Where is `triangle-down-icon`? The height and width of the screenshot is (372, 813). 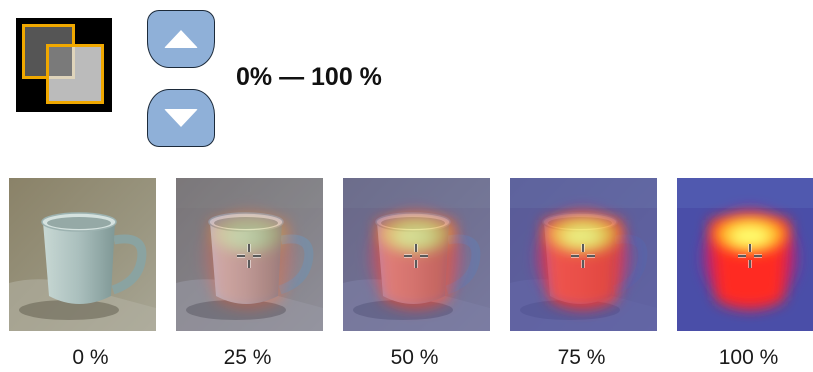
triangle-down-icon is located at coordinates (181, 118).